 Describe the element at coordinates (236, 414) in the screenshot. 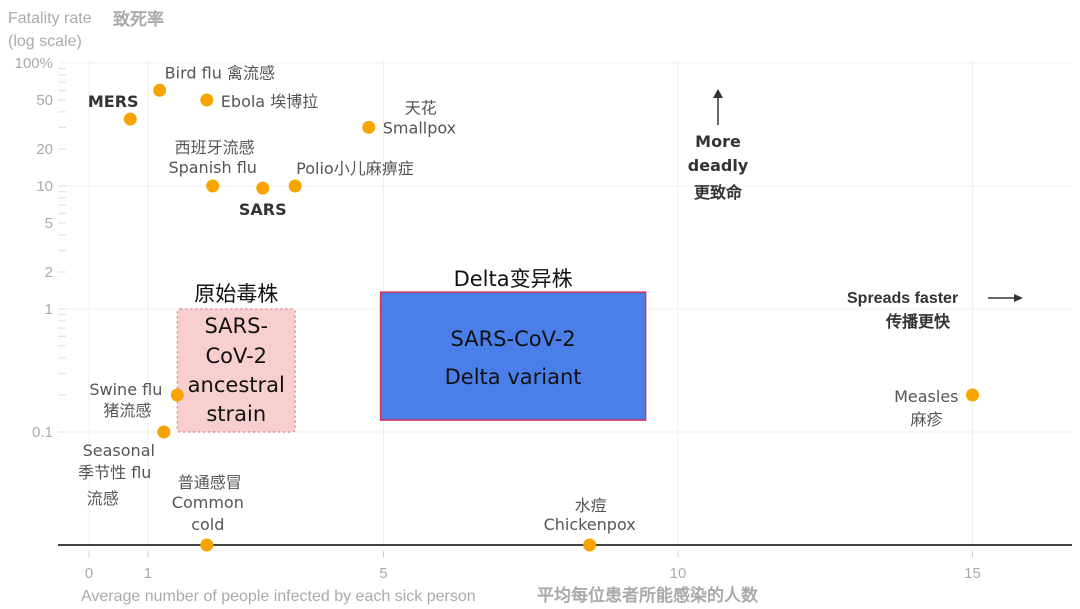

I see `region-label: strain` at that location.